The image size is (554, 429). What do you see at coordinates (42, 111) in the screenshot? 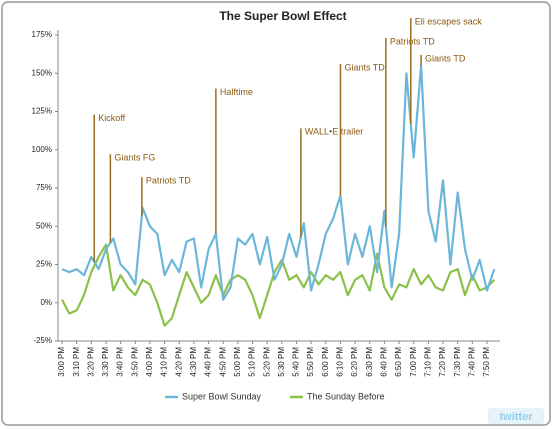
I see `y-tick-label: 125%` at bounding box center [42, 111].